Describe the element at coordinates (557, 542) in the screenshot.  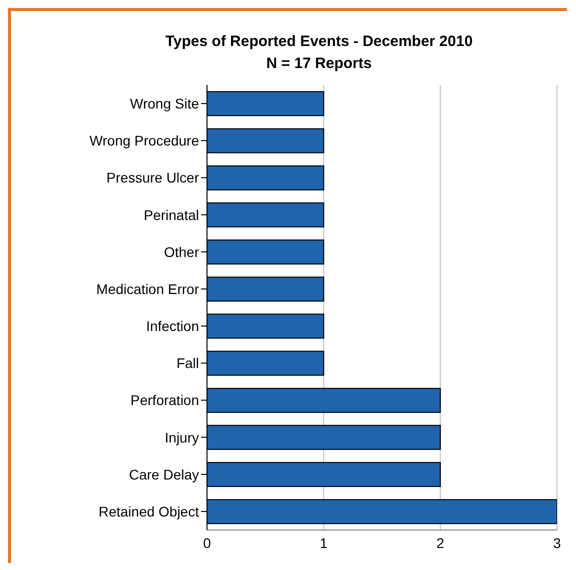
I see `x-tick-label: 3` at that location.